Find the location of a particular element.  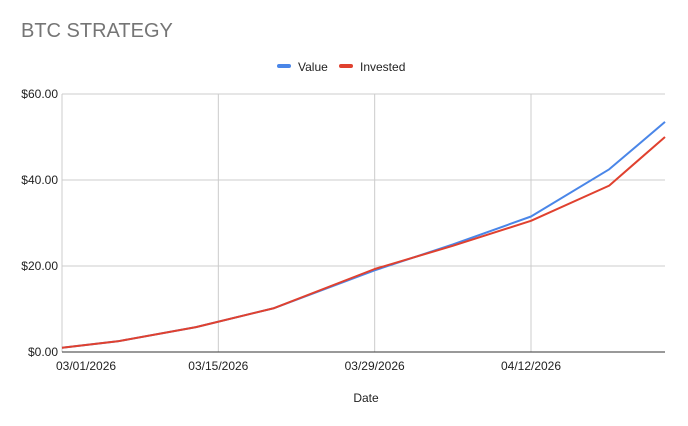

legend-label: Value is located at coordinates (313, 67).